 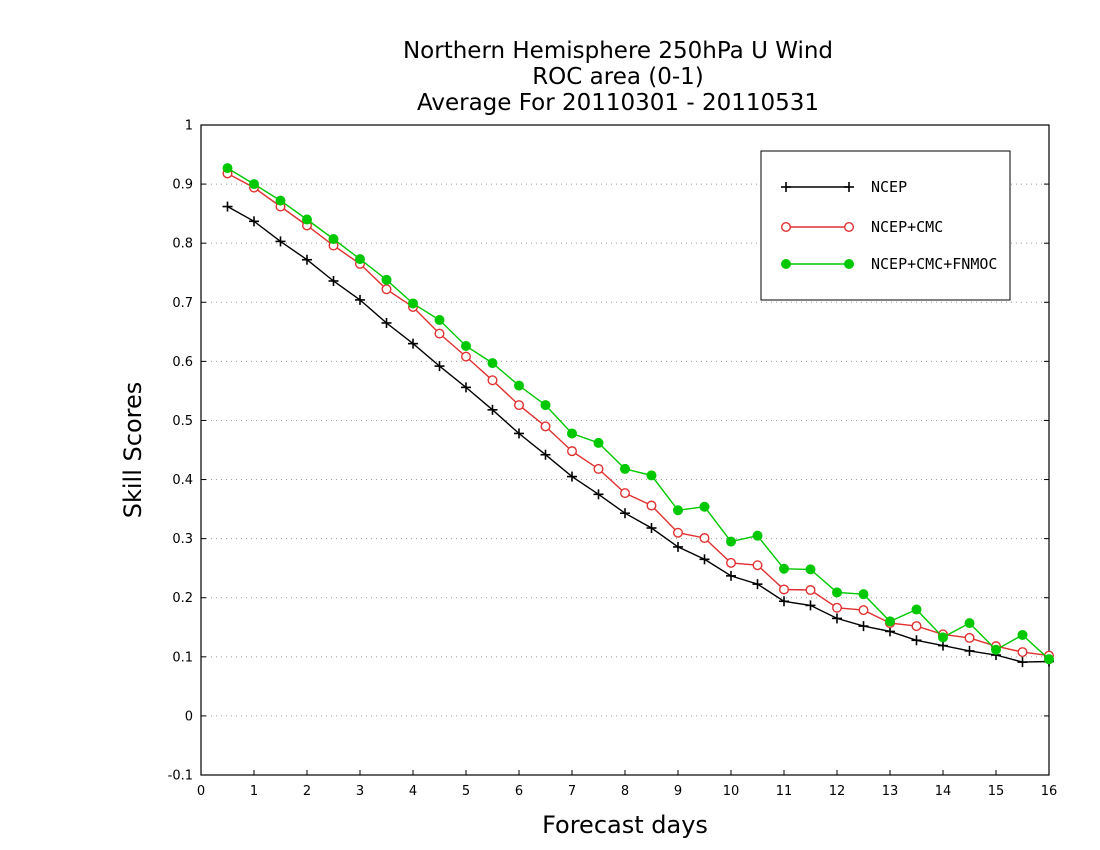 I want to click on legend: NCEP NCEP+CMC NCEP+CMC+FNMOC, so click(x=885, y=225).